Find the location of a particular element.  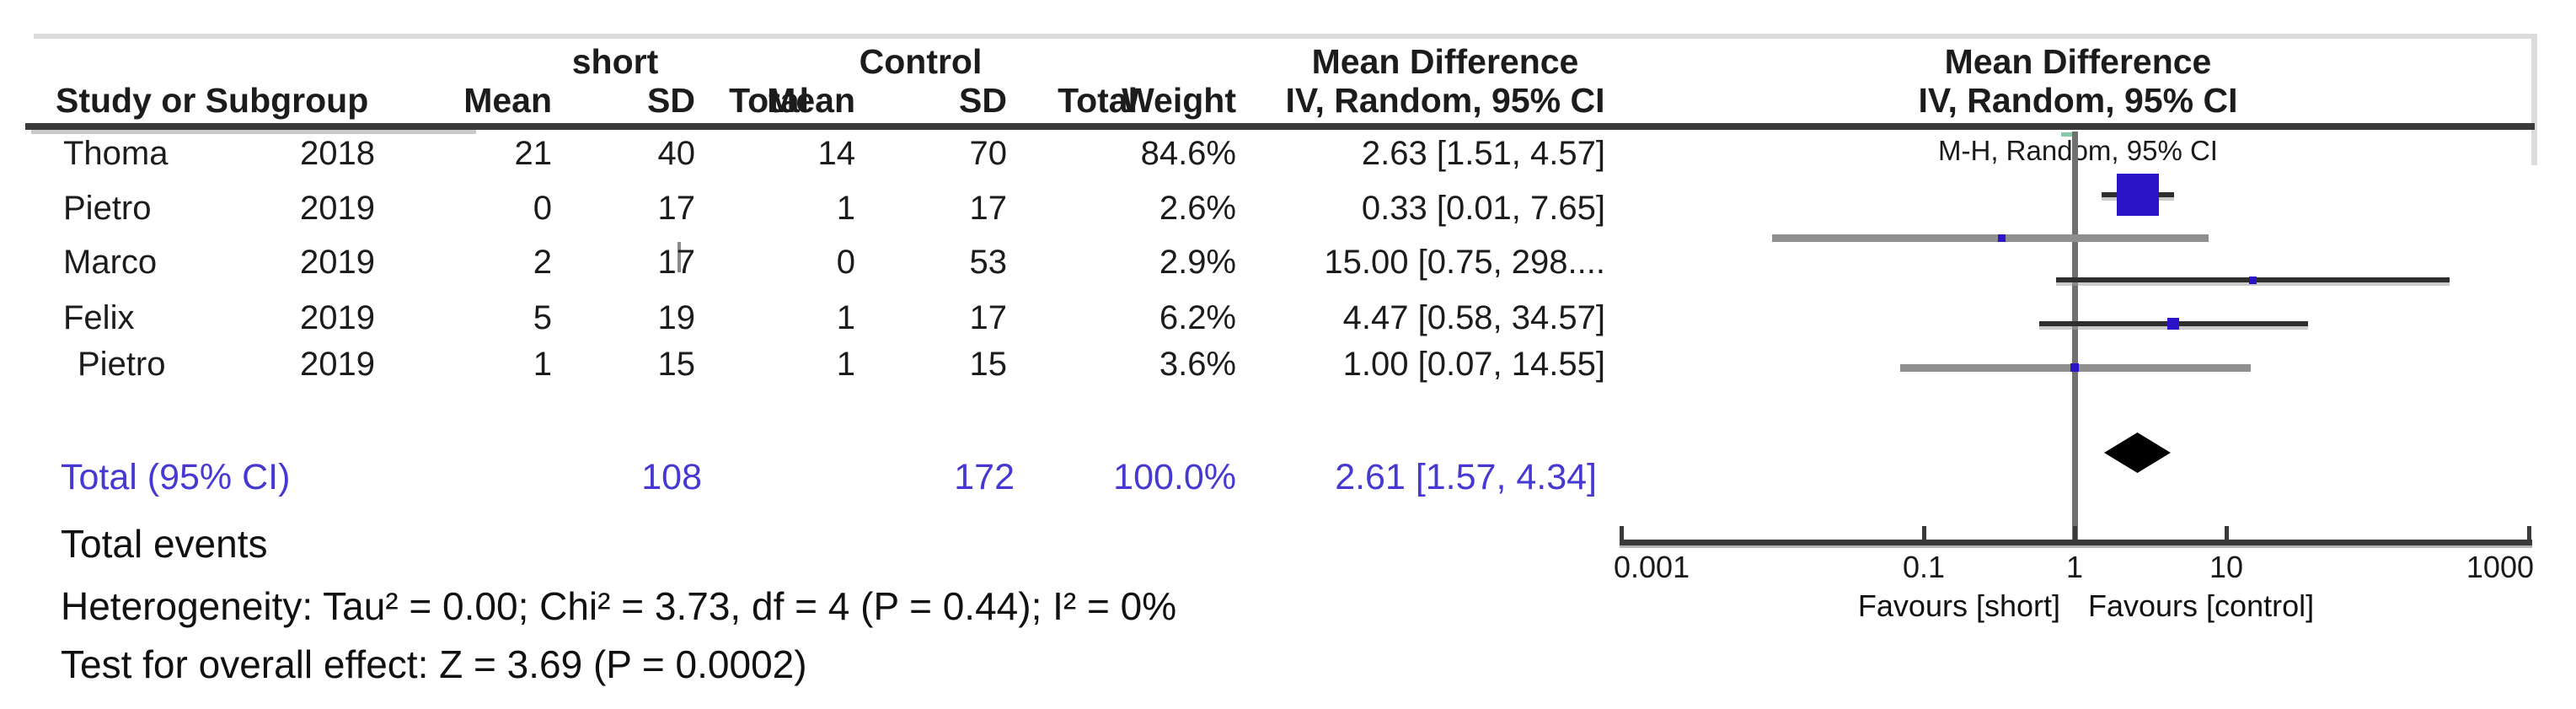

plot-title: Mean Difference is located at coordinates (2078, 61).